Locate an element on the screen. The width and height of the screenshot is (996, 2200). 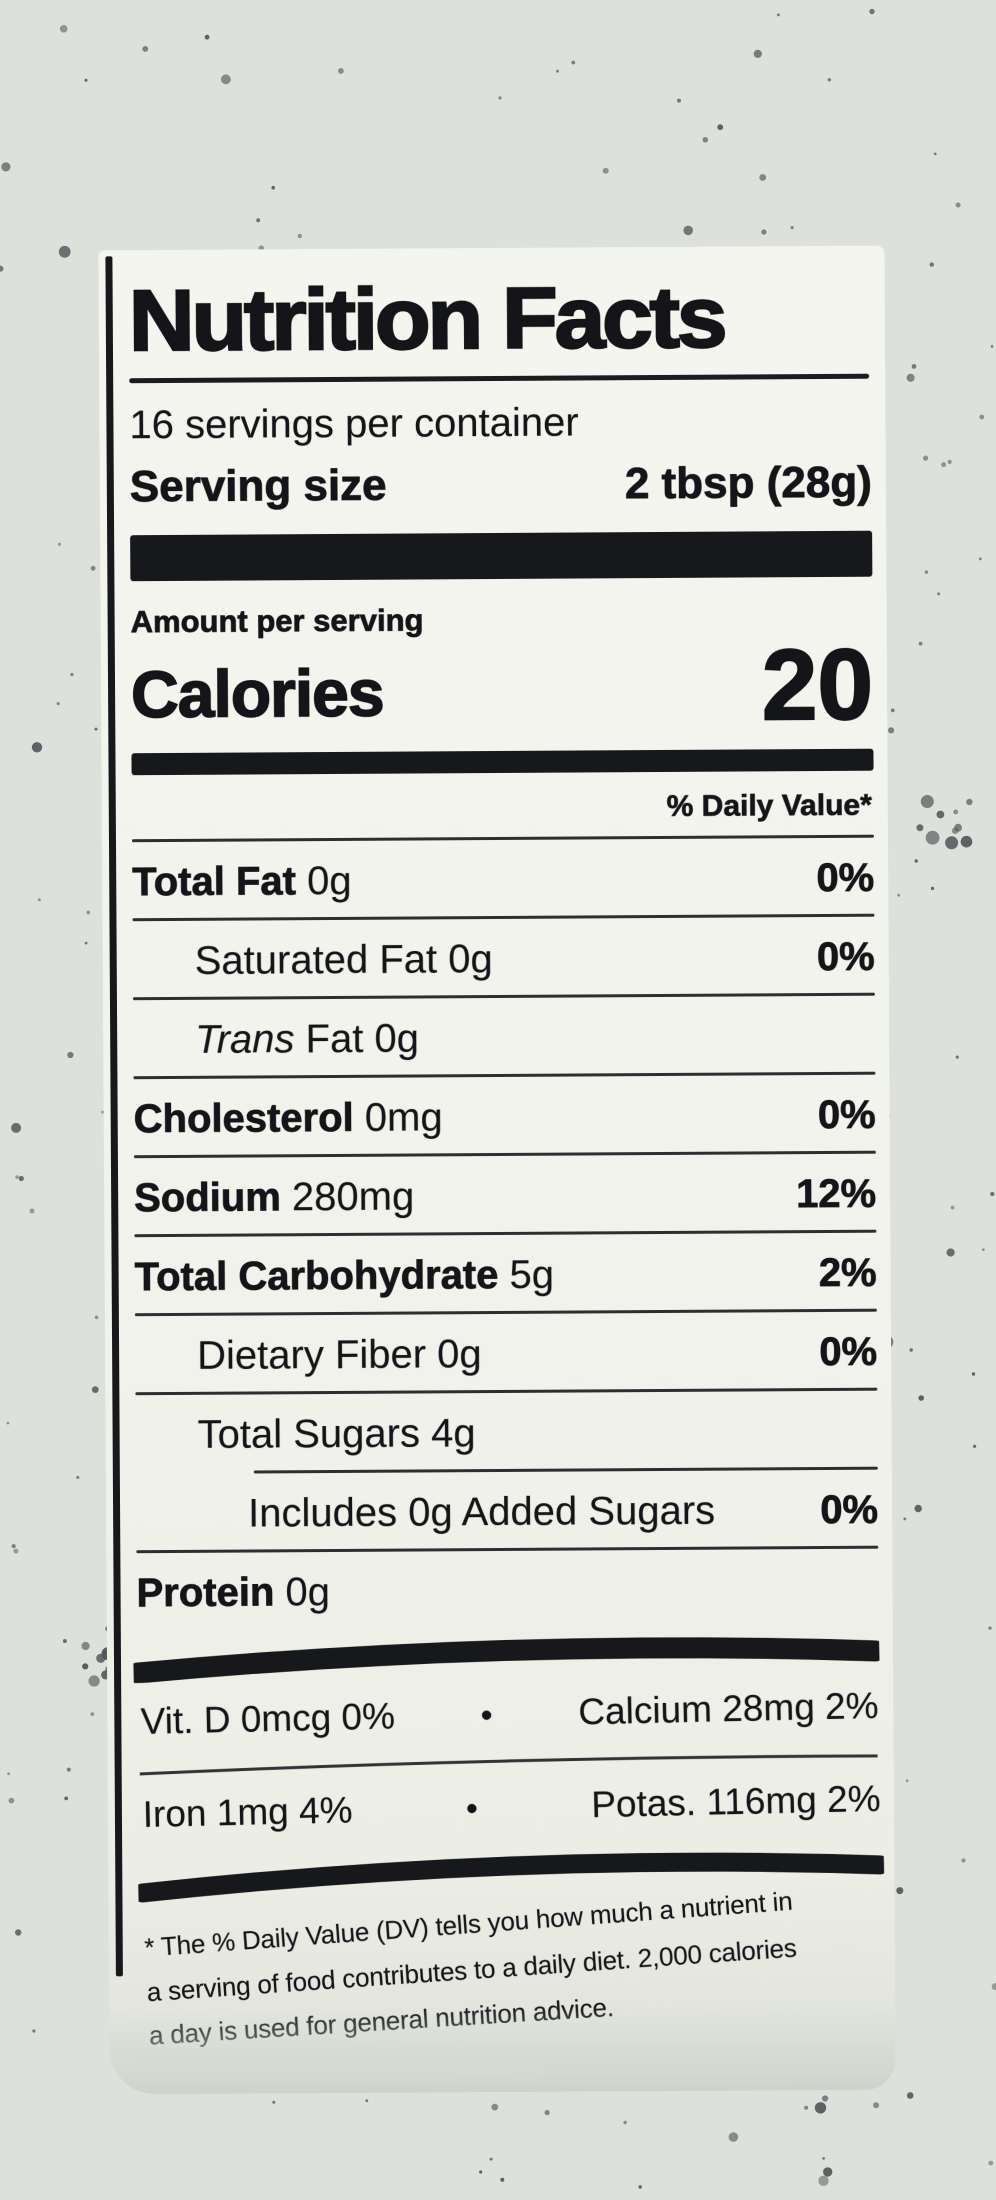
nutrient-amount: 5g is located at coordinates (526, 1274).